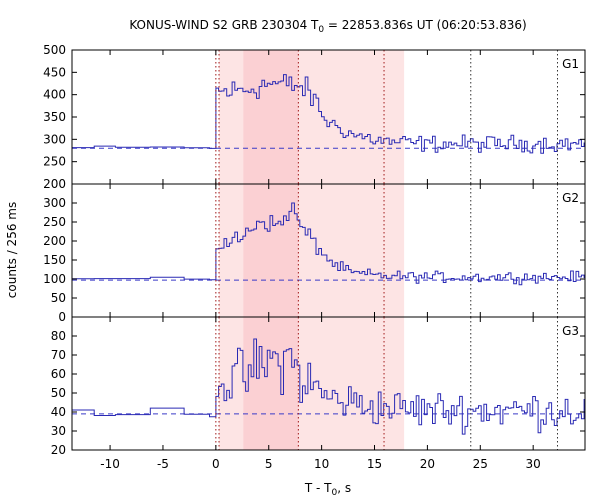 The image size is (600, 500). Describe the element at coordinates (54, 260) in the screenshot. I see `y-tick-label-G2-3: 150` at that location.